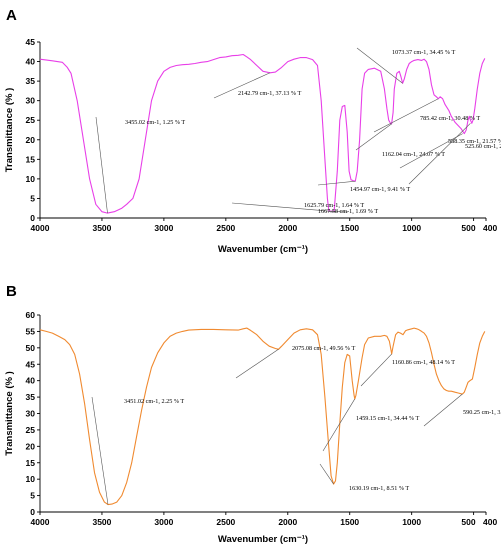  Describe the element at coordinates (324, 348) in the screenshot. I see `annotation-label: 2075.08 cm-1, 49.56 % T` at that location.